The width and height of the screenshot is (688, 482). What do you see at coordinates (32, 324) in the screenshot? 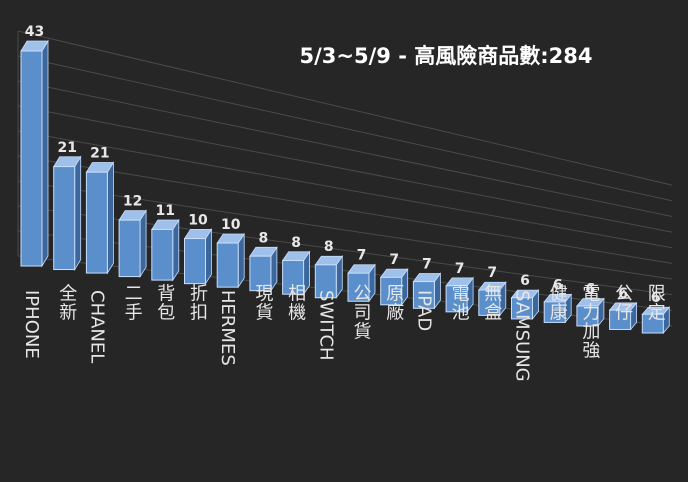
I see `category-label: IPHONE` at bounding box center [32, 324].